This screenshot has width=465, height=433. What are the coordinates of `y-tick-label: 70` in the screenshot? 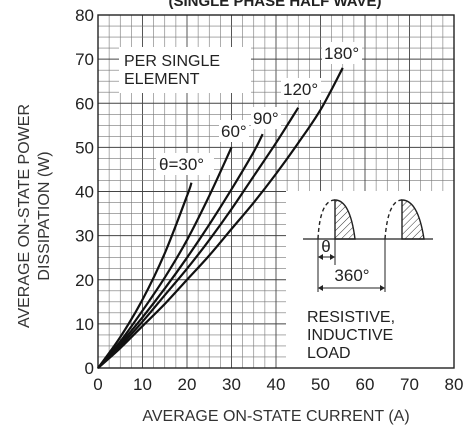 It's located at (84, 59).